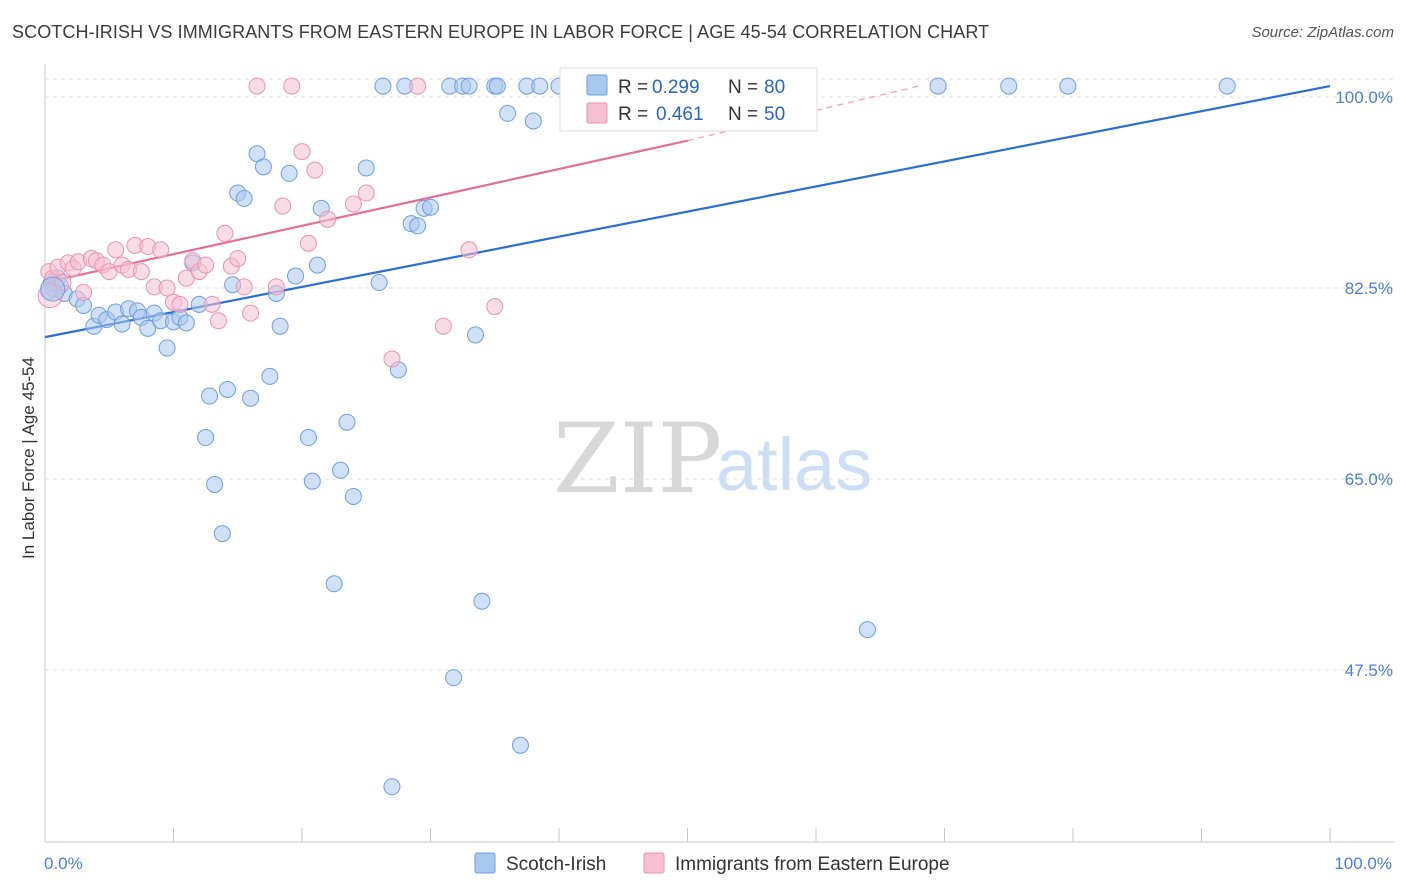 The height and width of the screenshot is (892, 1406). I want to click on source-label: Source: ZipAtlas.com, so click(1322, 32).